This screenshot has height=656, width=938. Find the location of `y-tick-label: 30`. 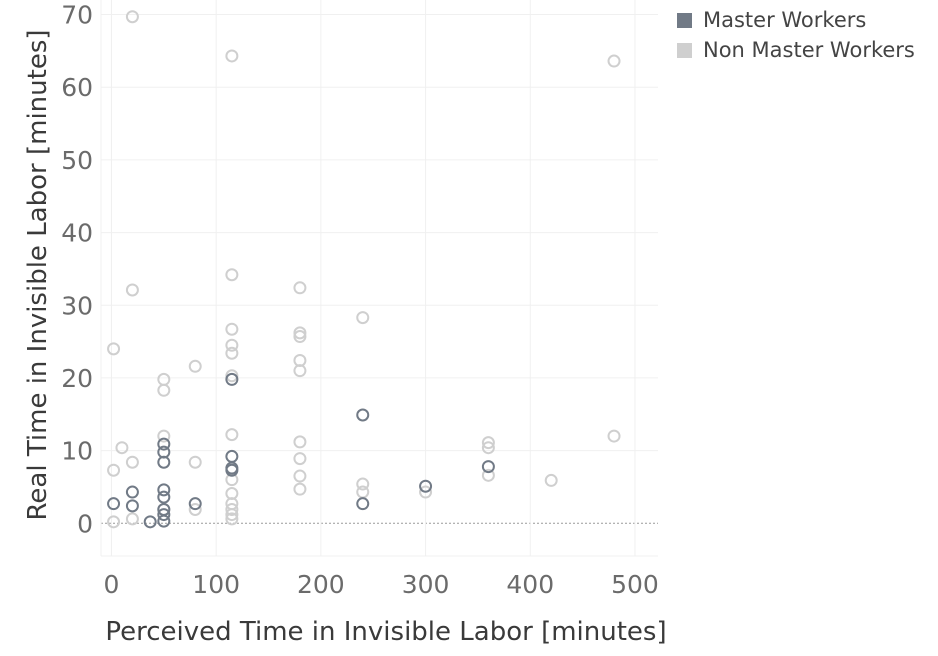

y-tick-label: 30 is located at coordinates (77, 305).